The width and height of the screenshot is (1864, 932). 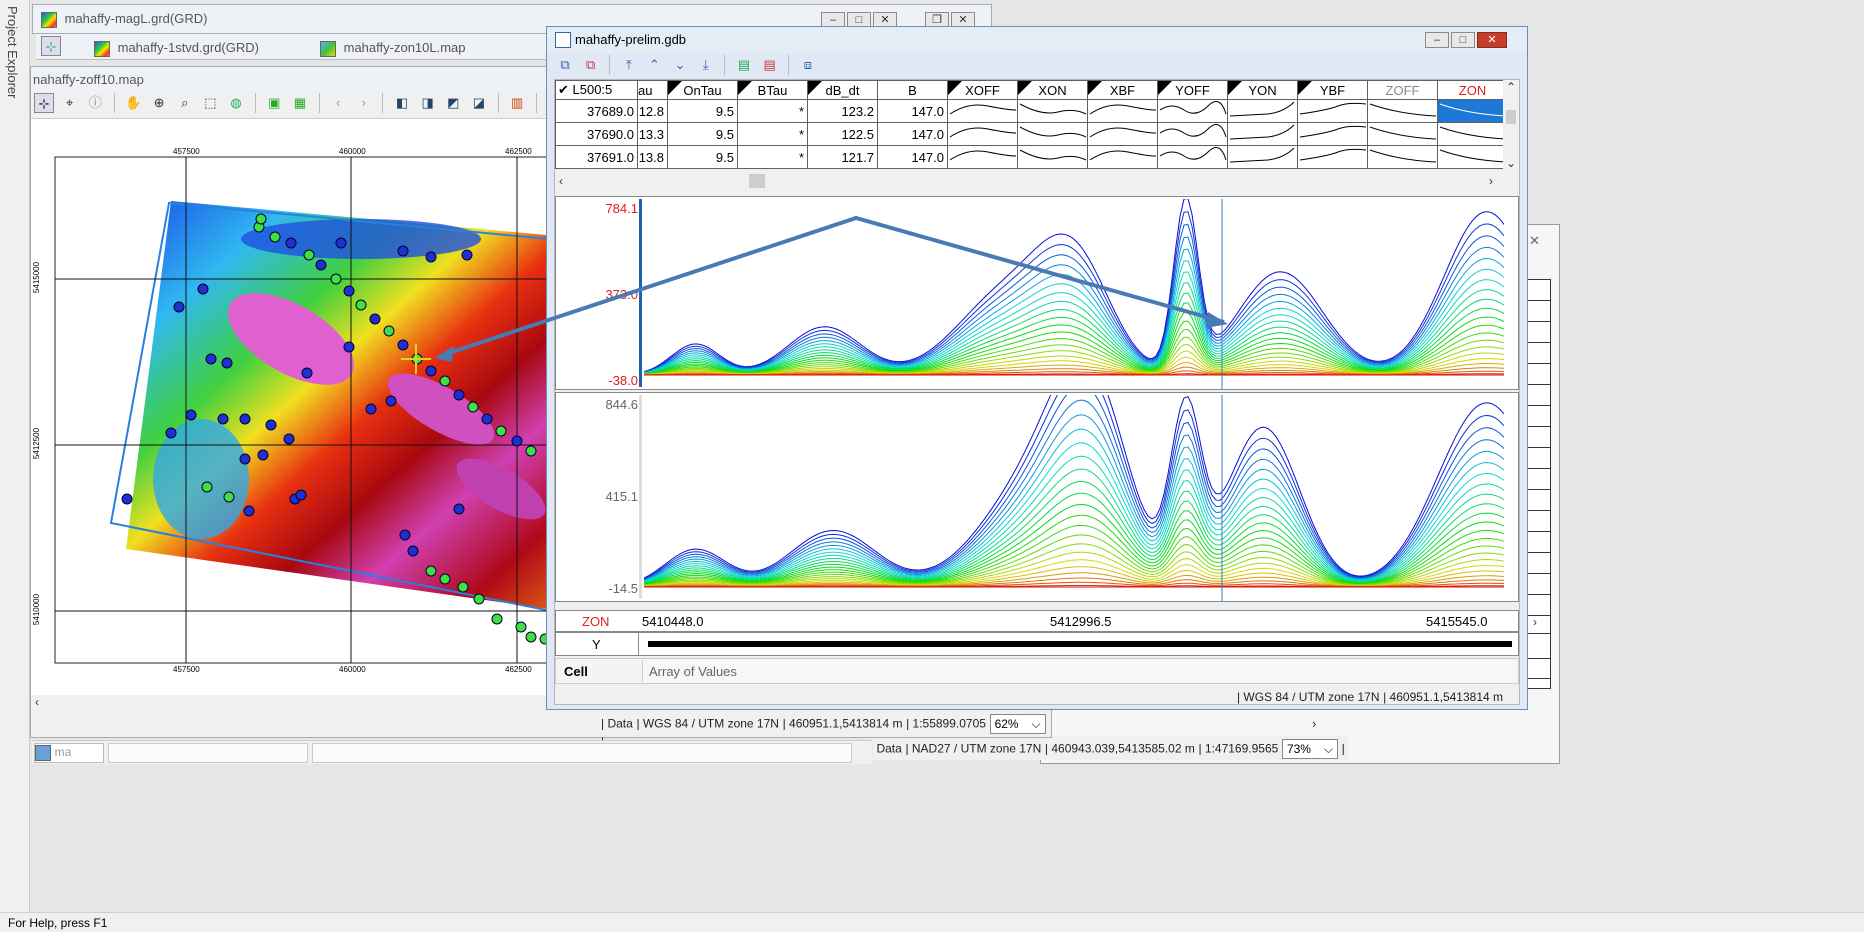 What do you see at coordinates (842, 111) in the screenshot?
I see `data-cell: 123.2` at bounding box center [842, 111].